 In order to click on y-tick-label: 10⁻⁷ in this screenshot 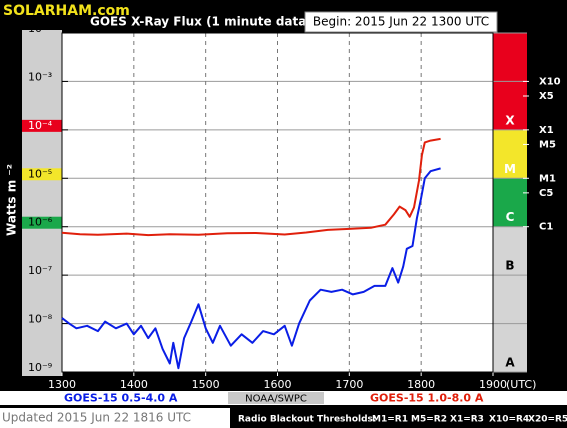, I will do `click(40, 270)`.